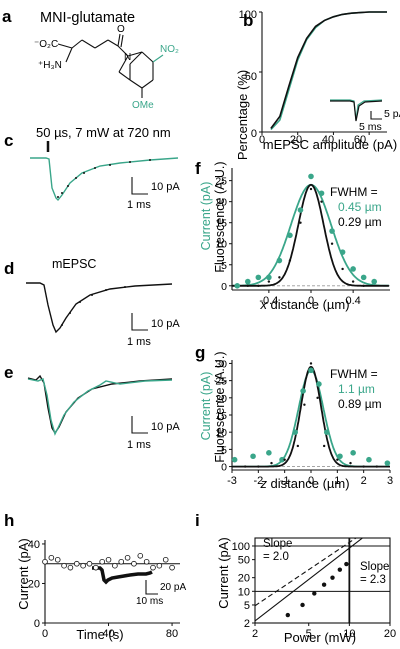 Image resolution: width=400 pixels, height=649 pixels. I want to click on panel-i-frame, so click(322, 580).